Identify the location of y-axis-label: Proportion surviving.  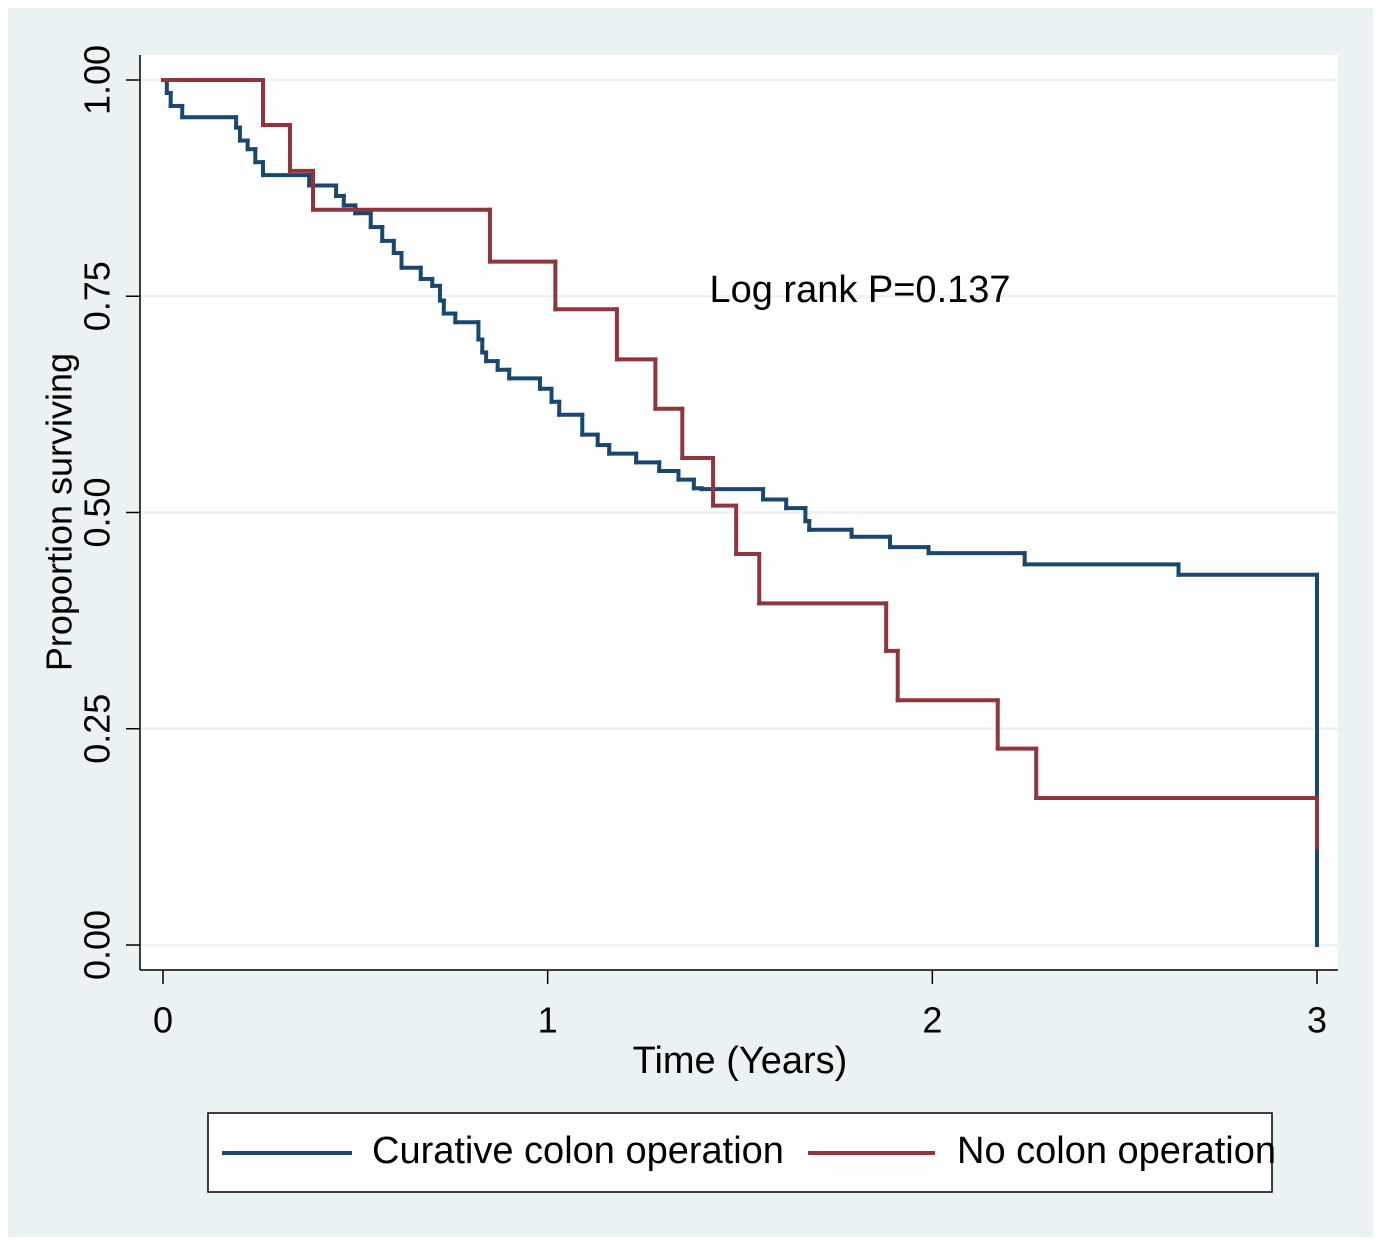
(59, 512).